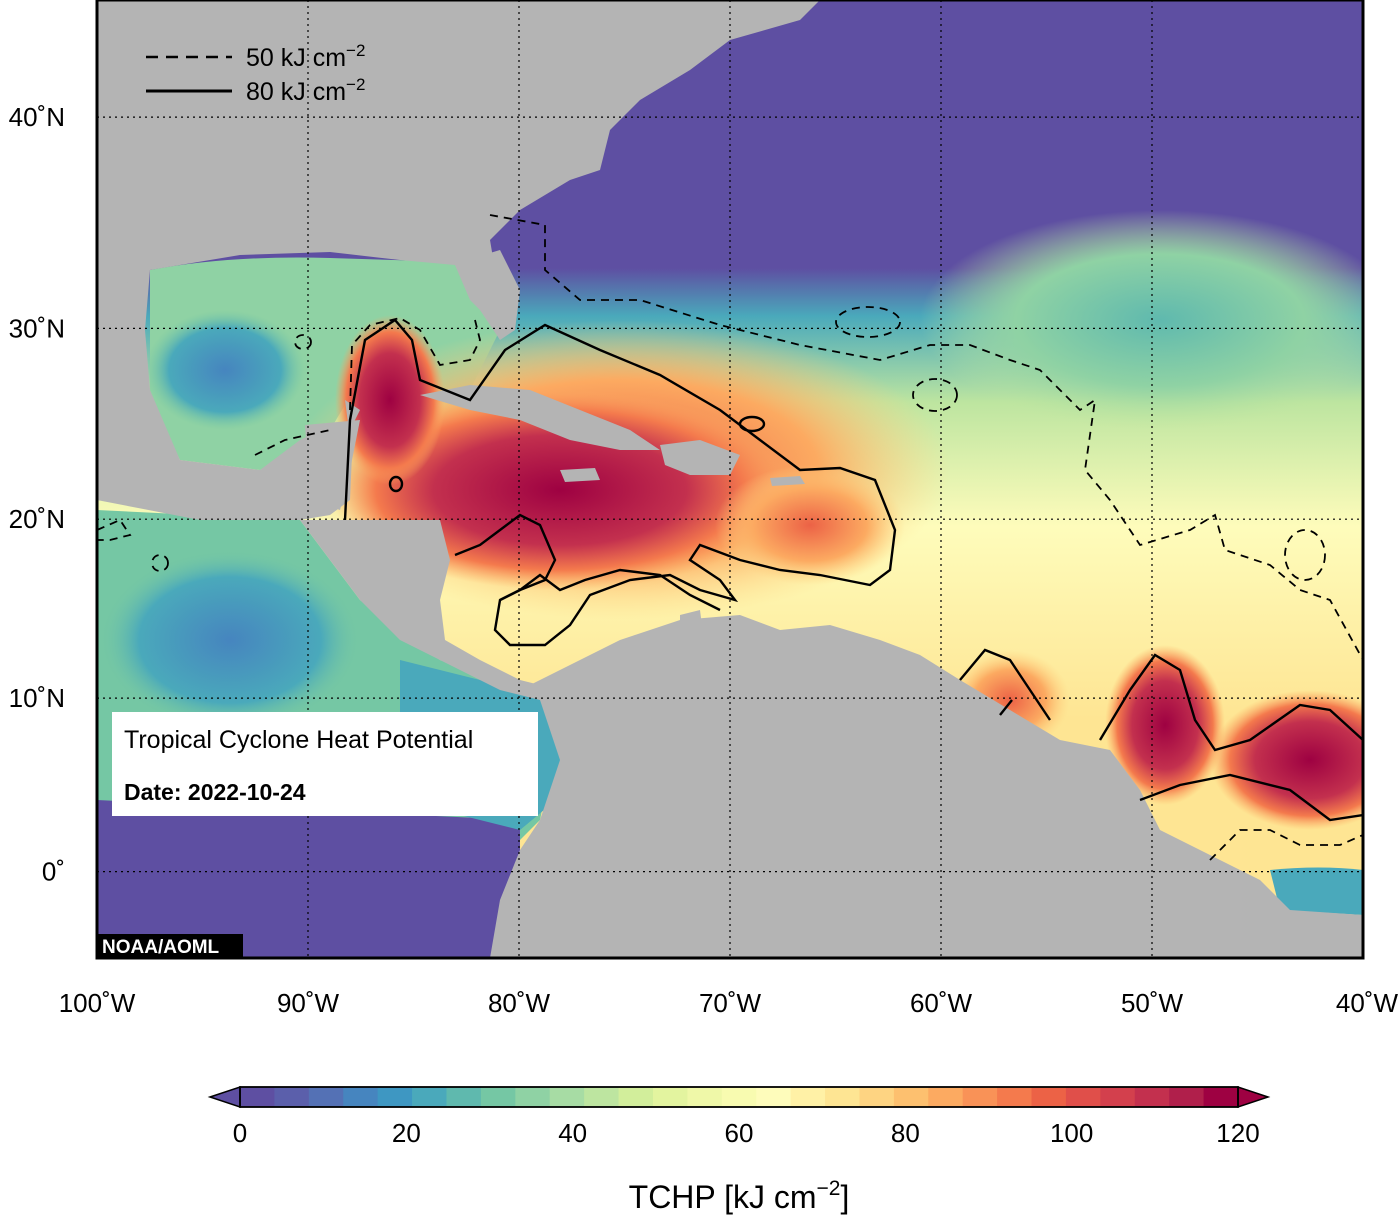 This screenshot has width=1400, height=1217. What do you see at coordinates (1152, 1003) in the screenshot?
I see `longitude-tick-label: 50˚W` at bounding box center [1152, 1003].